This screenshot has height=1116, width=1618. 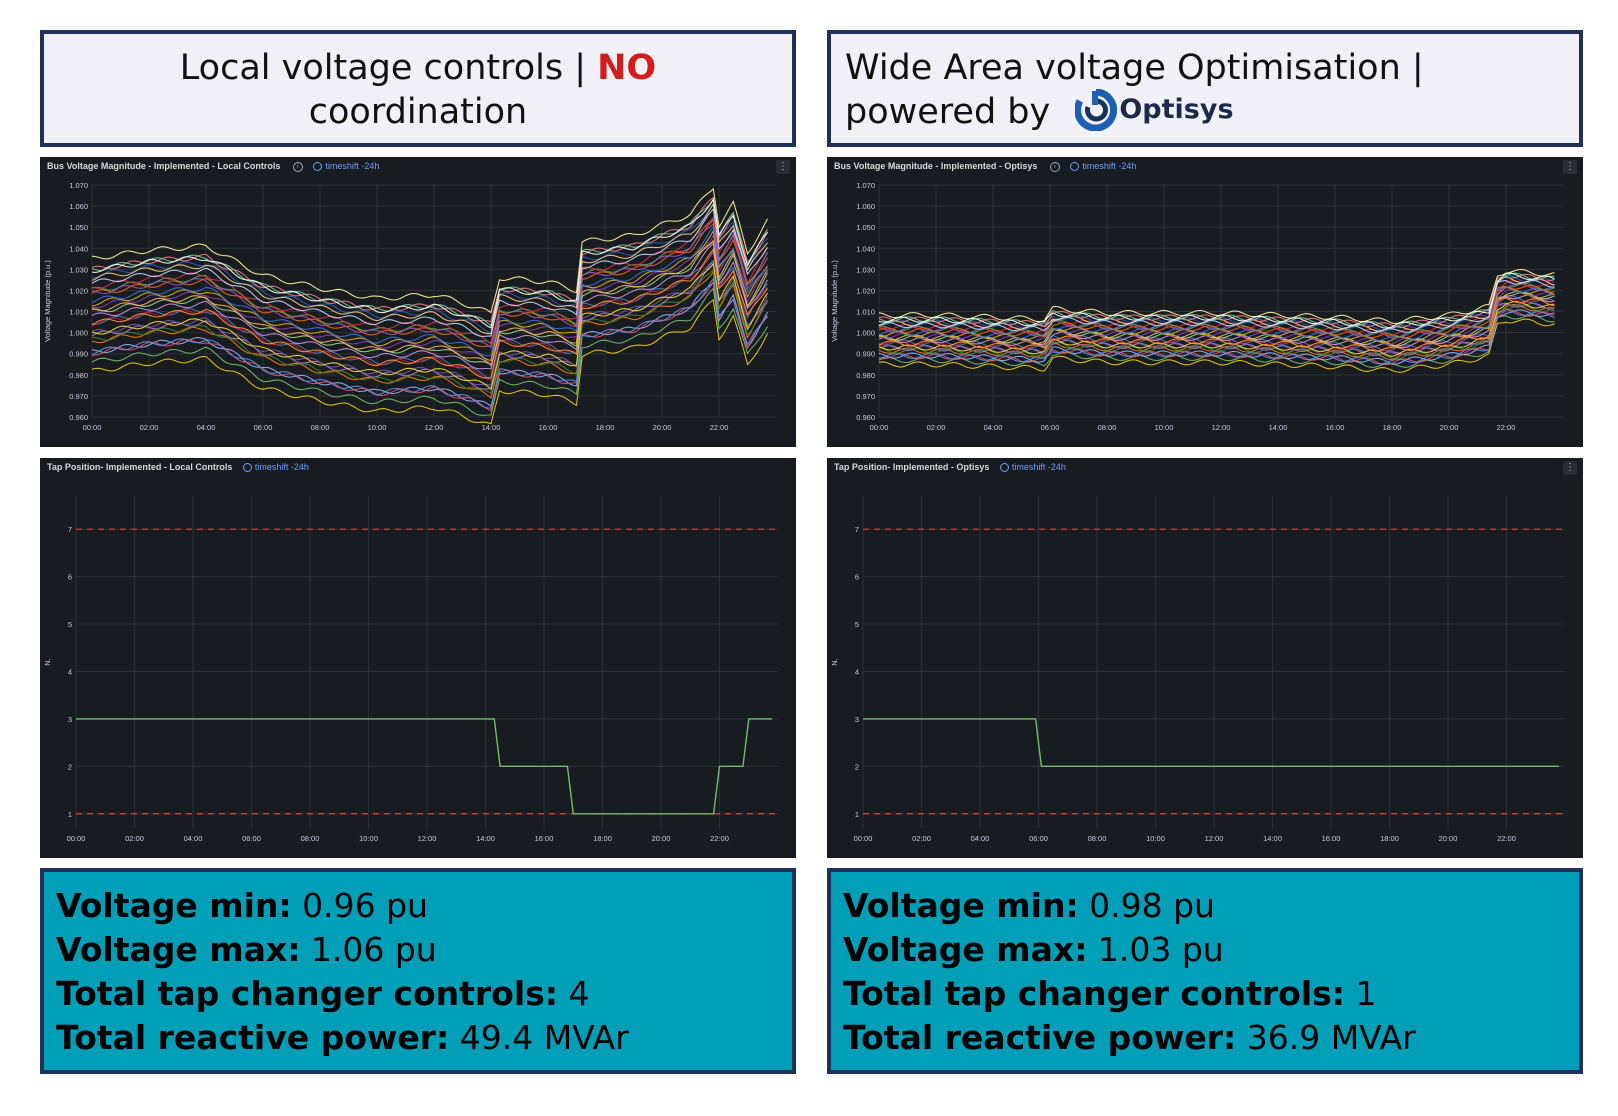 What do you see at coordinates (865, 227) in the screenshot?
I see `y-tick-label: 1.050` at bounding box center [865, 227].